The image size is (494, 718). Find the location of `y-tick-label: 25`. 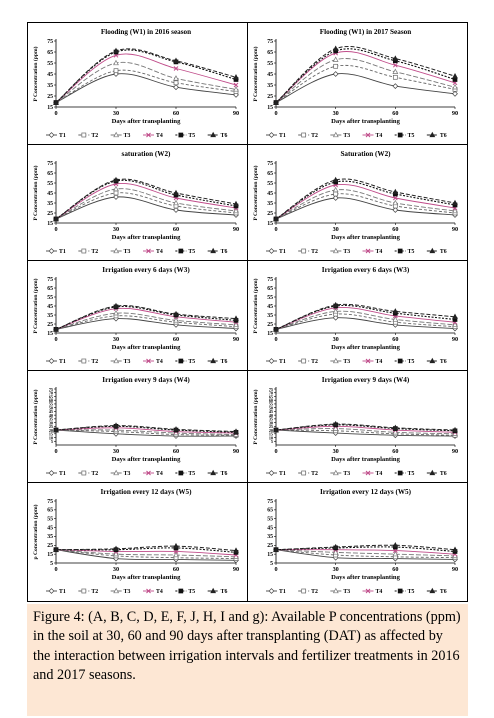

y-tick-label: 25 is located at coordinates (270, 546).